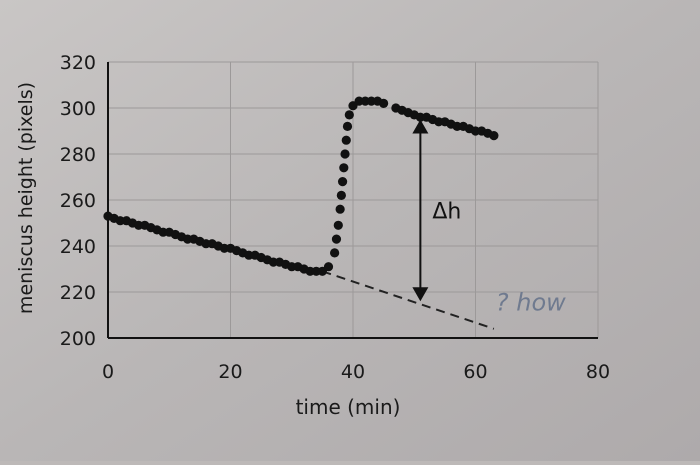  Describe the element at coordinates (420, 126) in the screenshot. I see `delta-h-arrowhead-top` at that location.